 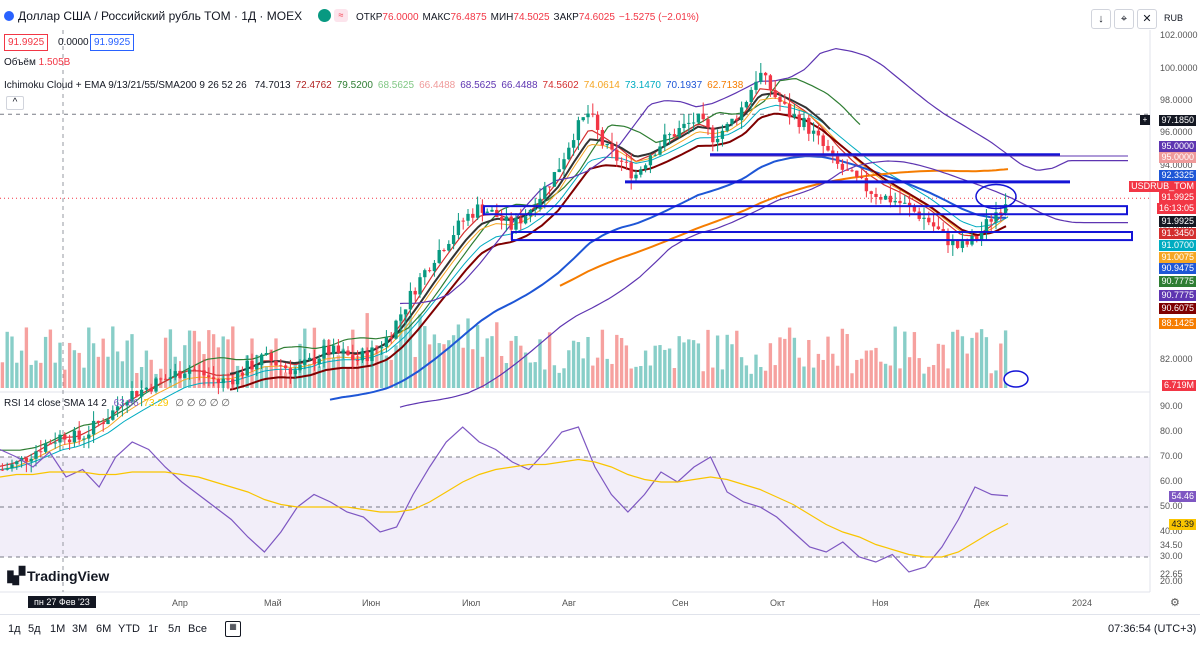 What do you see at coordinates (1152, 629) in the screenshot?
I see `clock: 07:36:54 (UTC+3)` at bounding box center [1152, 629].